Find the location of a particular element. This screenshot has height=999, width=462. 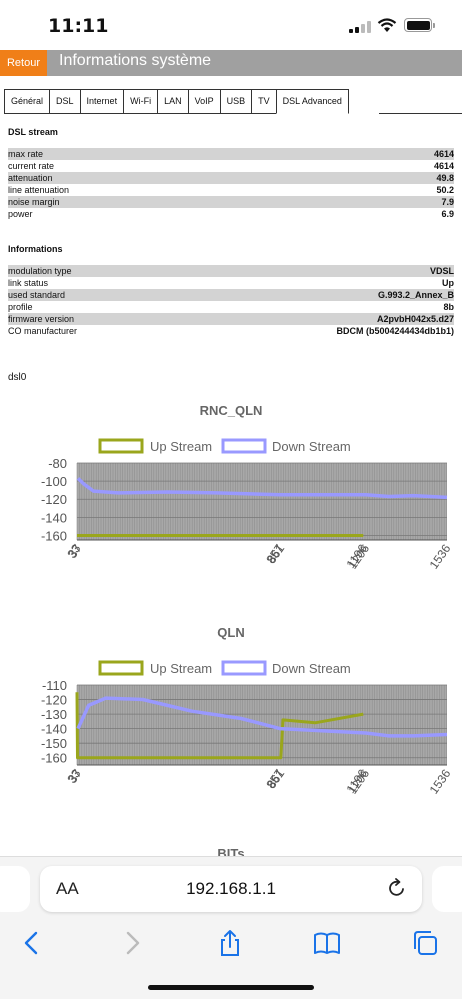

tab-wifi: Wi-Fi is located at coordinates (140, 101).